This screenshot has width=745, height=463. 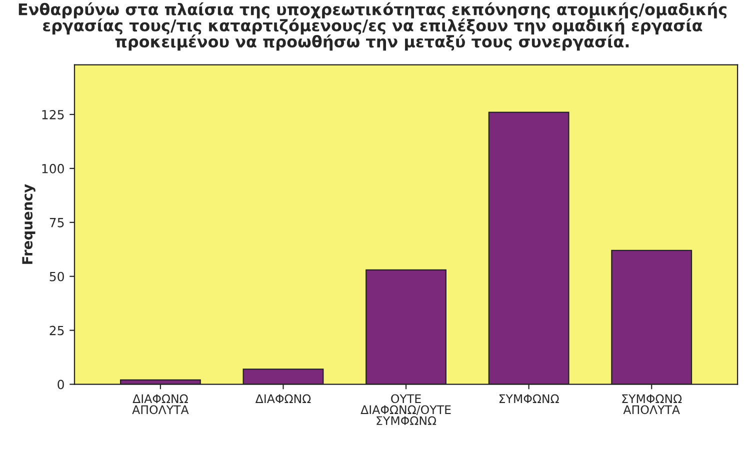 What do you see at coordinates (61, 385) in the screenshot?
I see `y-tick-label: 0` at bounding box center [61, 385].